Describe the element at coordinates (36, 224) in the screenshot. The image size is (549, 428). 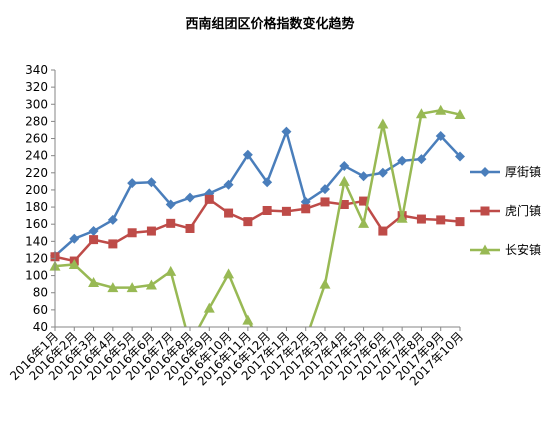
I see `y-tick-label: 160` at that location.